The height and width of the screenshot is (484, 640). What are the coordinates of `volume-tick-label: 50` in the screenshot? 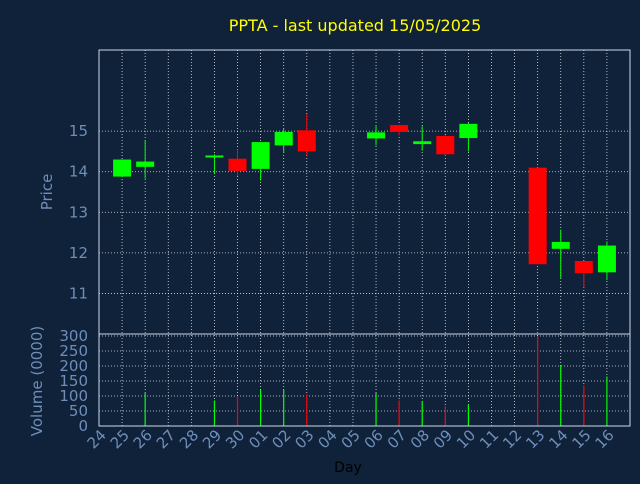 It's located at (78, 411).